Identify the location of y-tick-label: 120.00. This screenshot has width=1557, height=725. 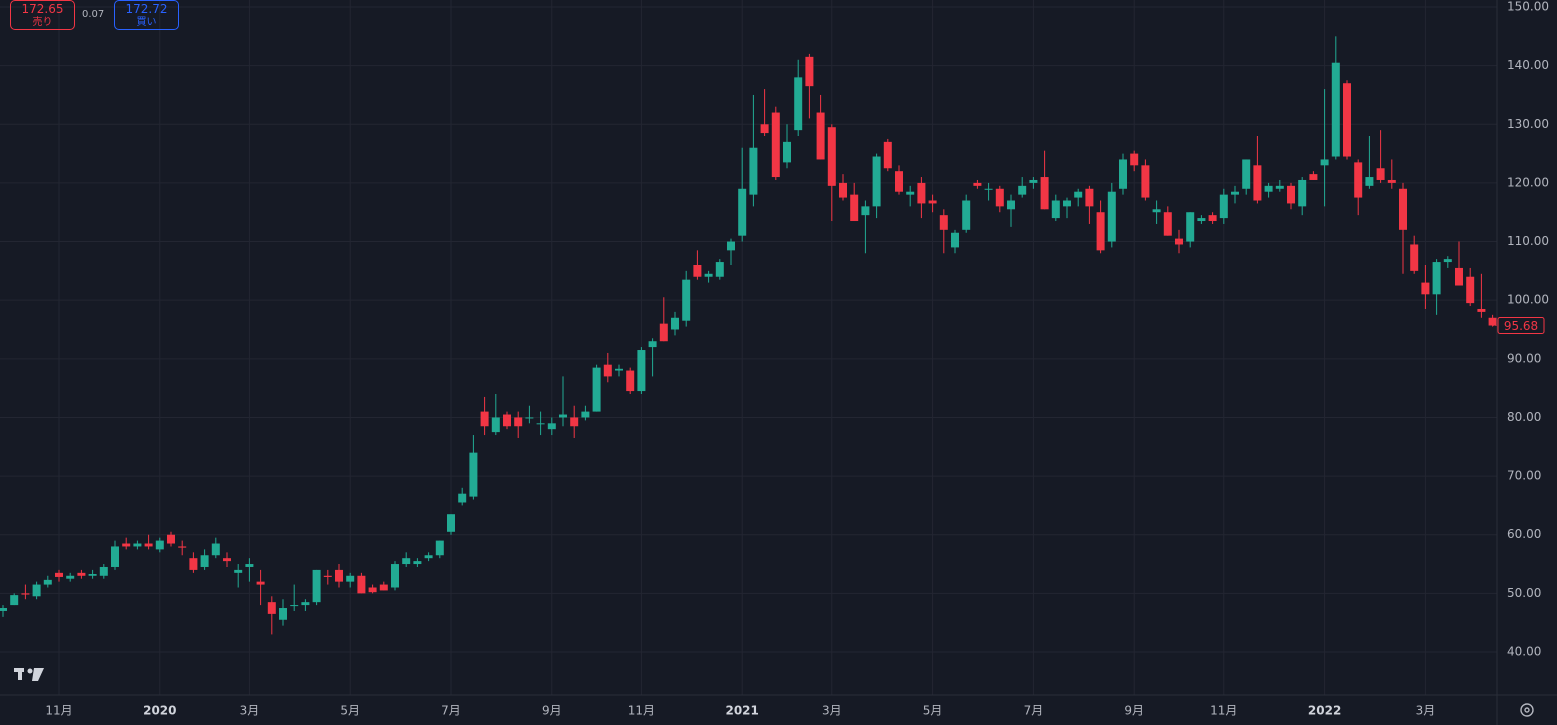
(1528, 182).